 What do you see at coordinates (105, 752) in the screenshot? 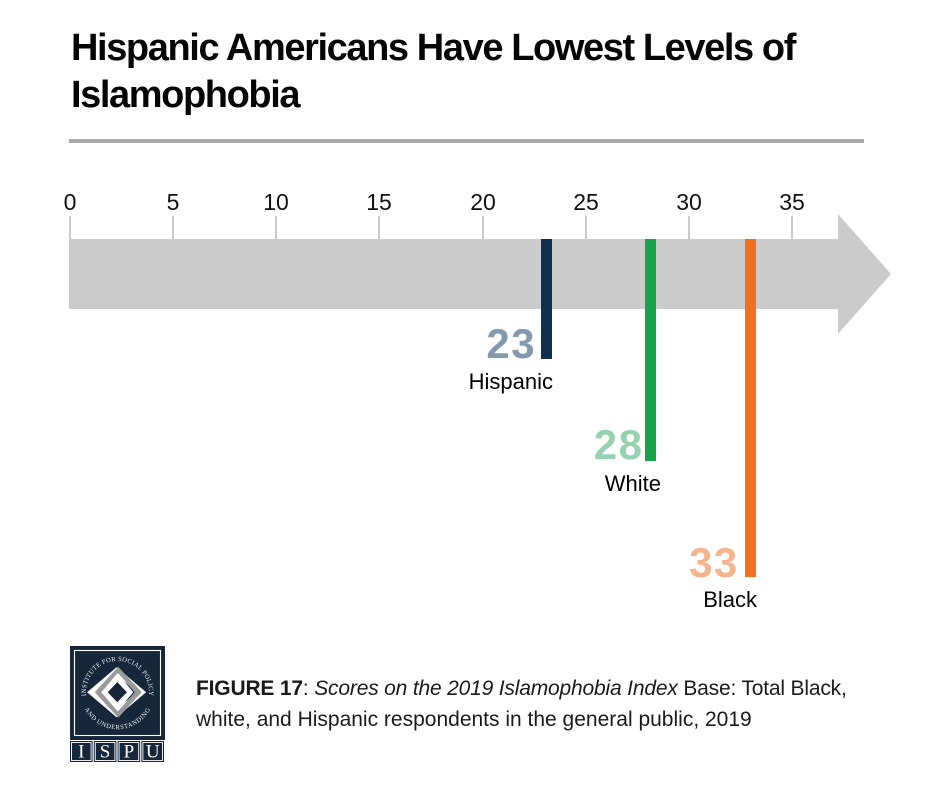
I see `svg-text: S` at bounding box center [105, 752].